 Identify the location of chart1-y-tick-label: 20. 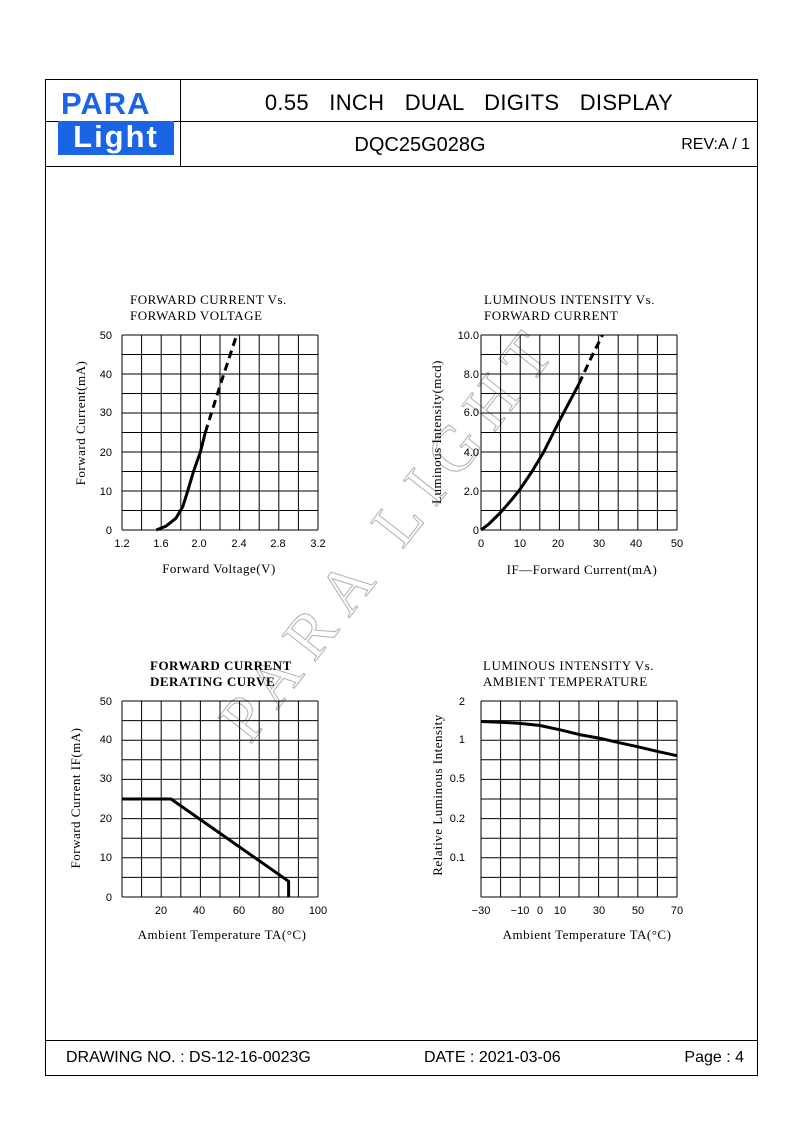
(106, 453).